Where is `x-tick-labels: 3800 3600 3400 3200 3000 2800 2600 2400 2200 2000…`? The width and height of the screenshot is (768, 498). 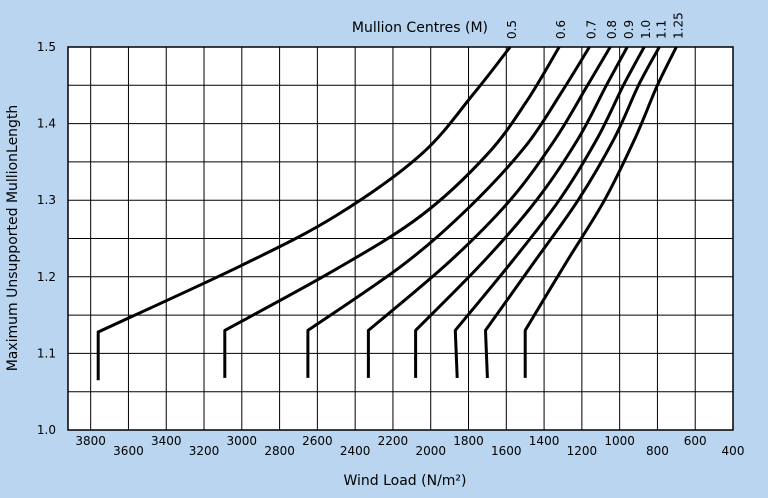
x-tick-labels: 3800 3600 3400 3200 3000 2800 2600 2400 2200 2000… is located at coordinates (409, 446).